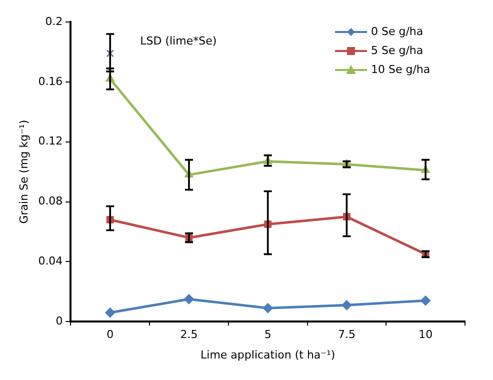 The image size is (493, 380). Describe the element at coordinates (50, 261) in the screenshot. I see `y-tick-label: 0.04` at that location.